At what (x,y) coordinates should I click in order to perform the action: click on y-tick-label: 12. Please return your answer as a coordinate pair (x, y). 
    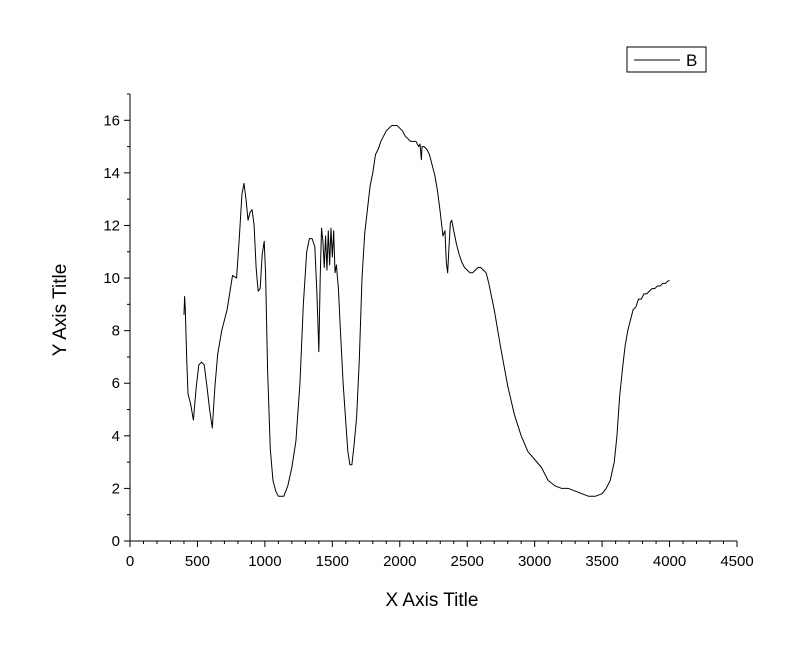
    Looking at the image, I should click on (111, 225).